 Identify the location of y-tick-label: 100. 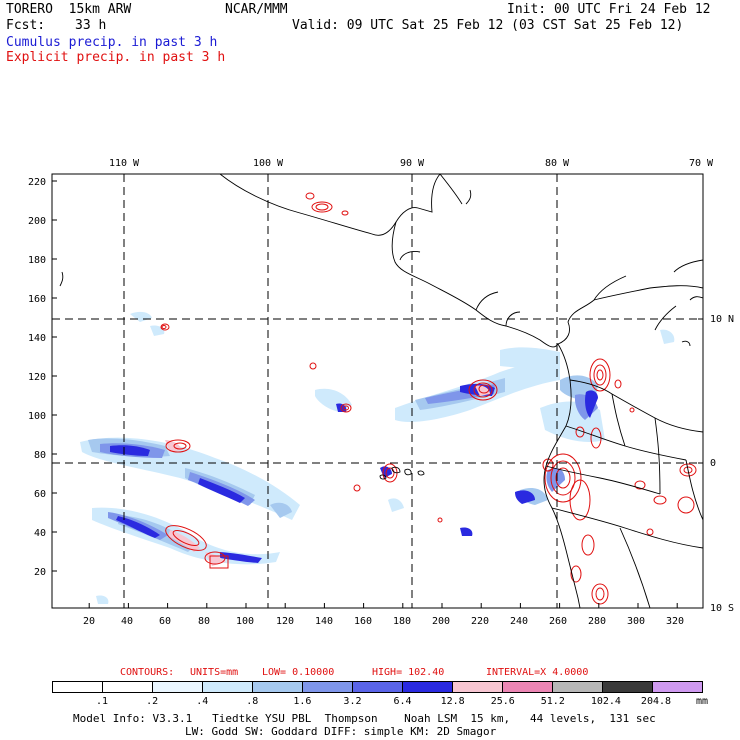
(37, 416).